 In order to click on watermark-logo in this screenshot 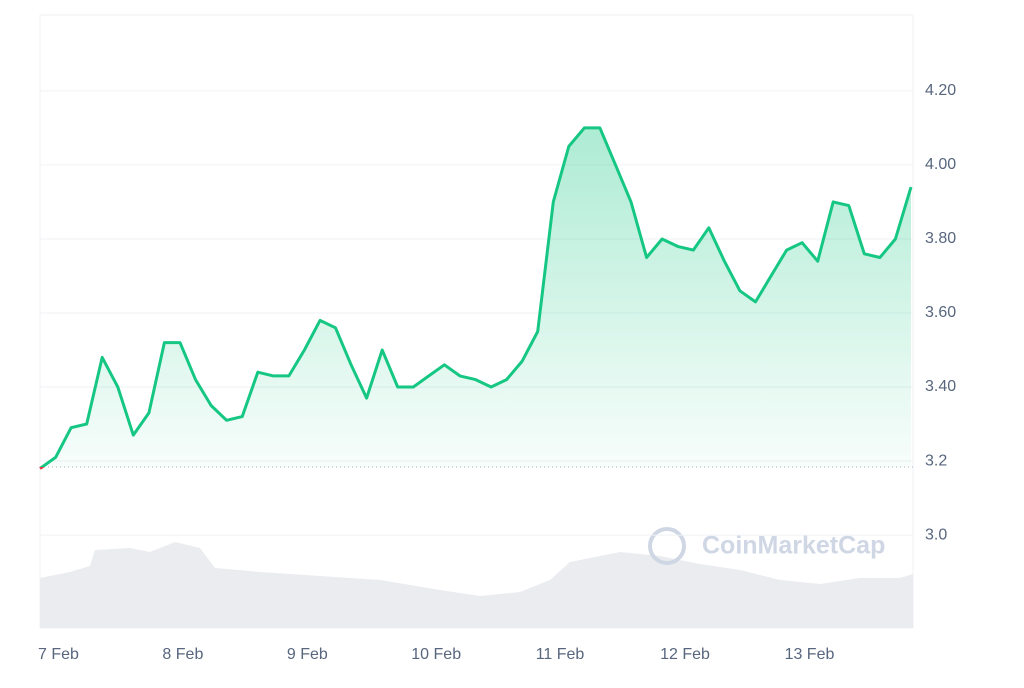, I will do `click(667, 546)`.